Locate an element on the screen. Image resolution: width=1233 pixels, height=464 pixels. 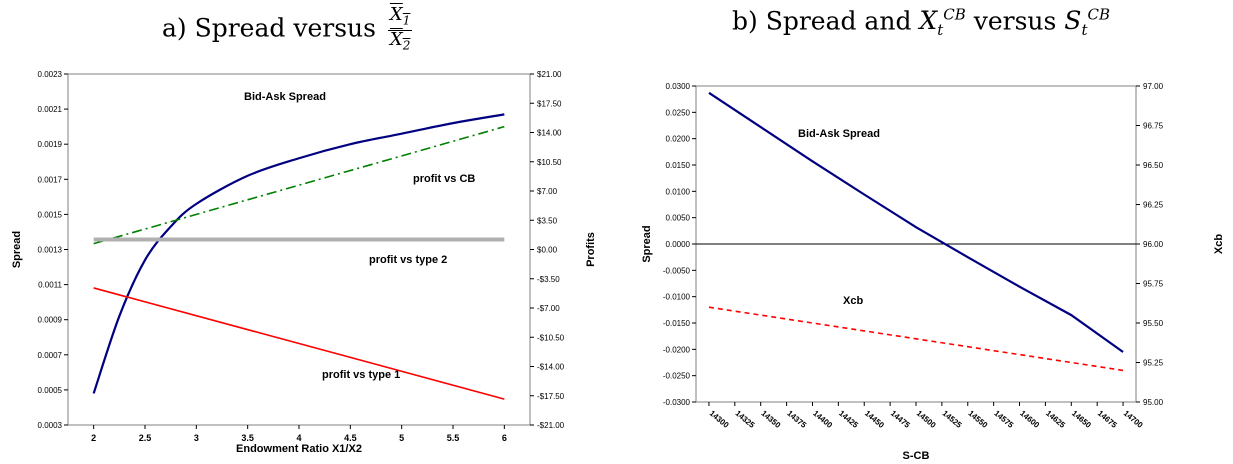
y2-tick-label: $0.00 is located at coordinates (547, 250).